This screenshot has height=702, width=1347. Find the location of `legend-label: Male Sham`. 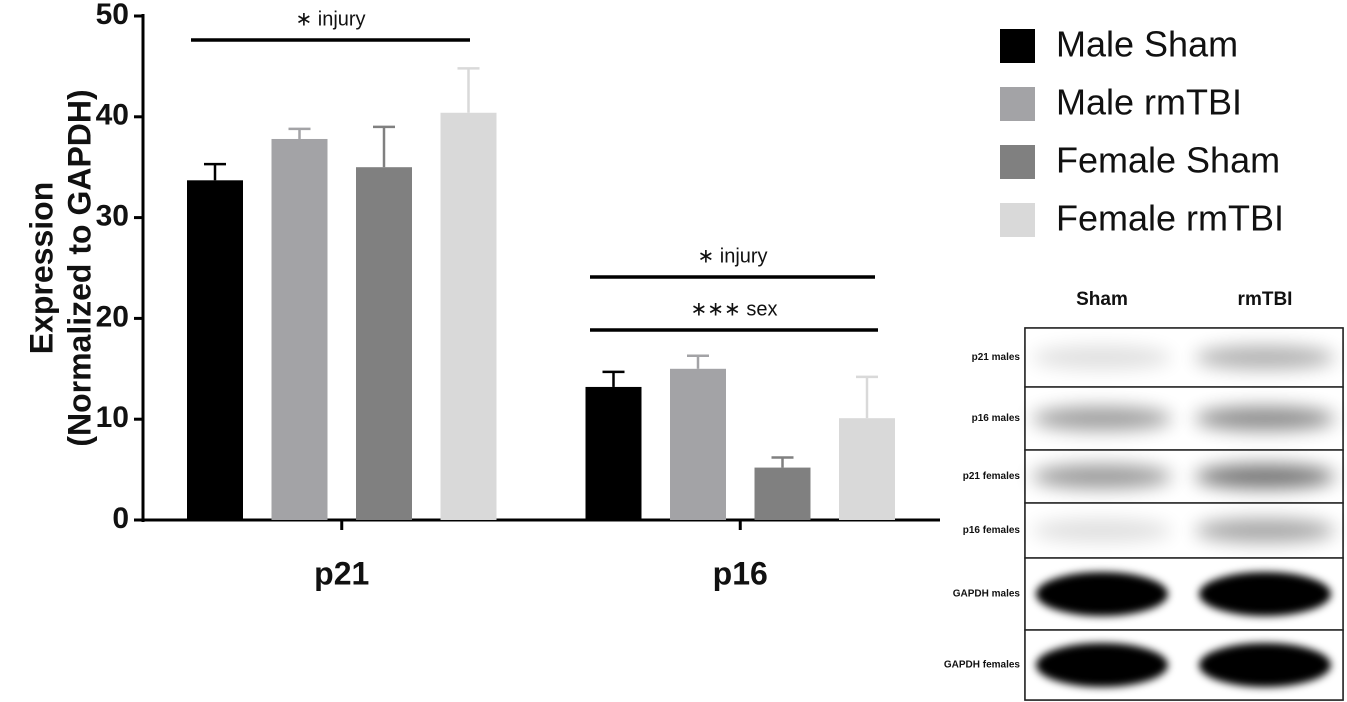

legend-label: Male Sham is located at coordinates (1147, 44).